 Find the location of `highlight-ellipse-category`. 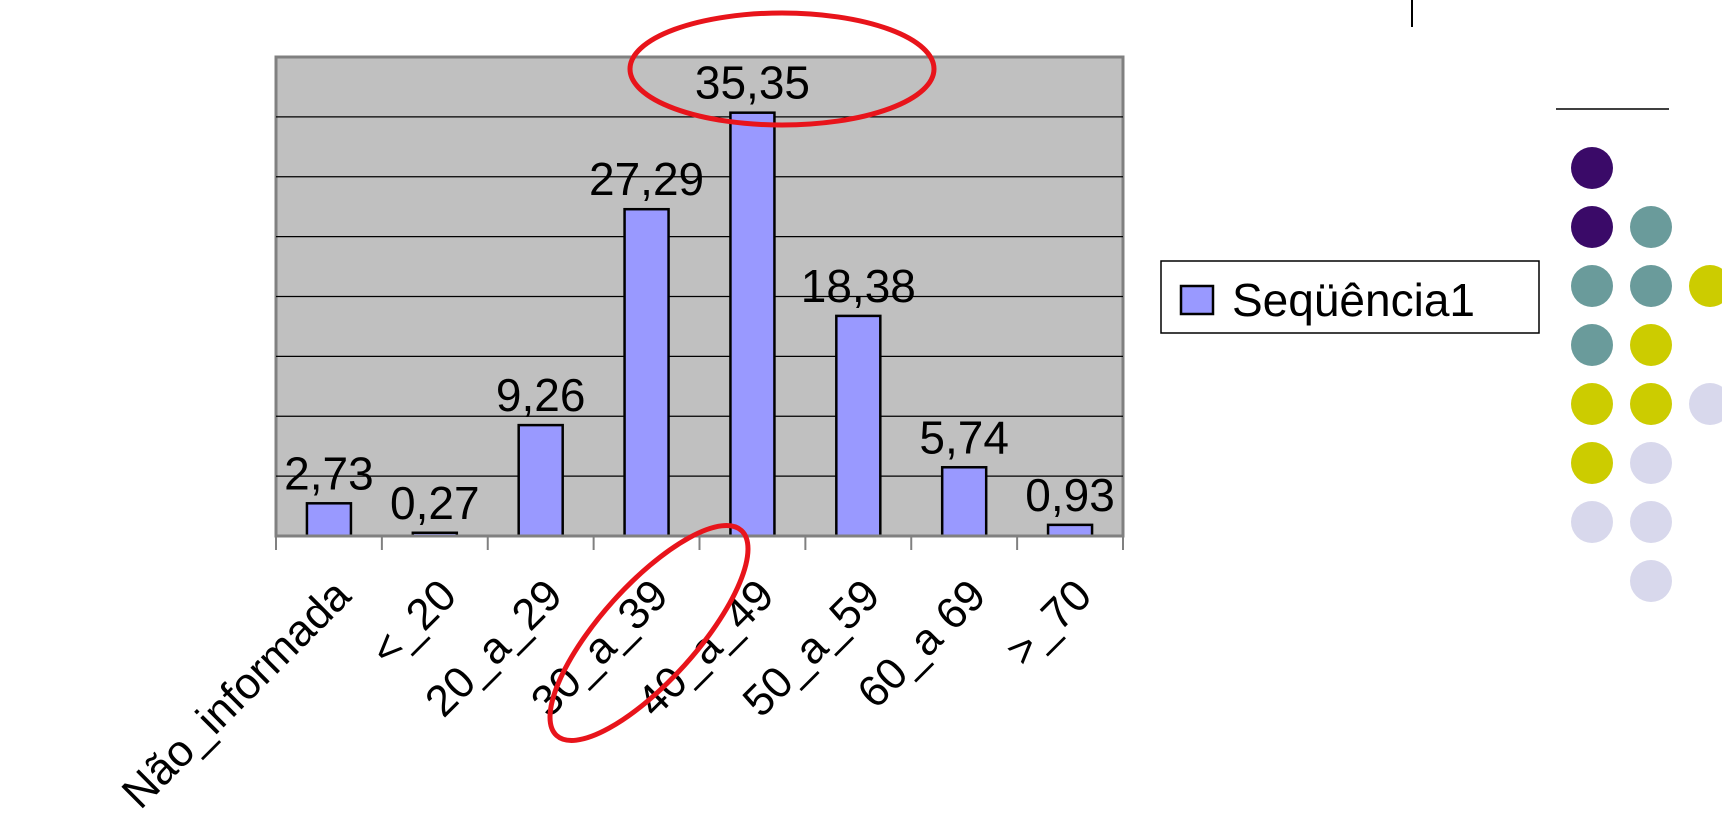

highlight-ellipse-category is located at coordinates (649, 633).